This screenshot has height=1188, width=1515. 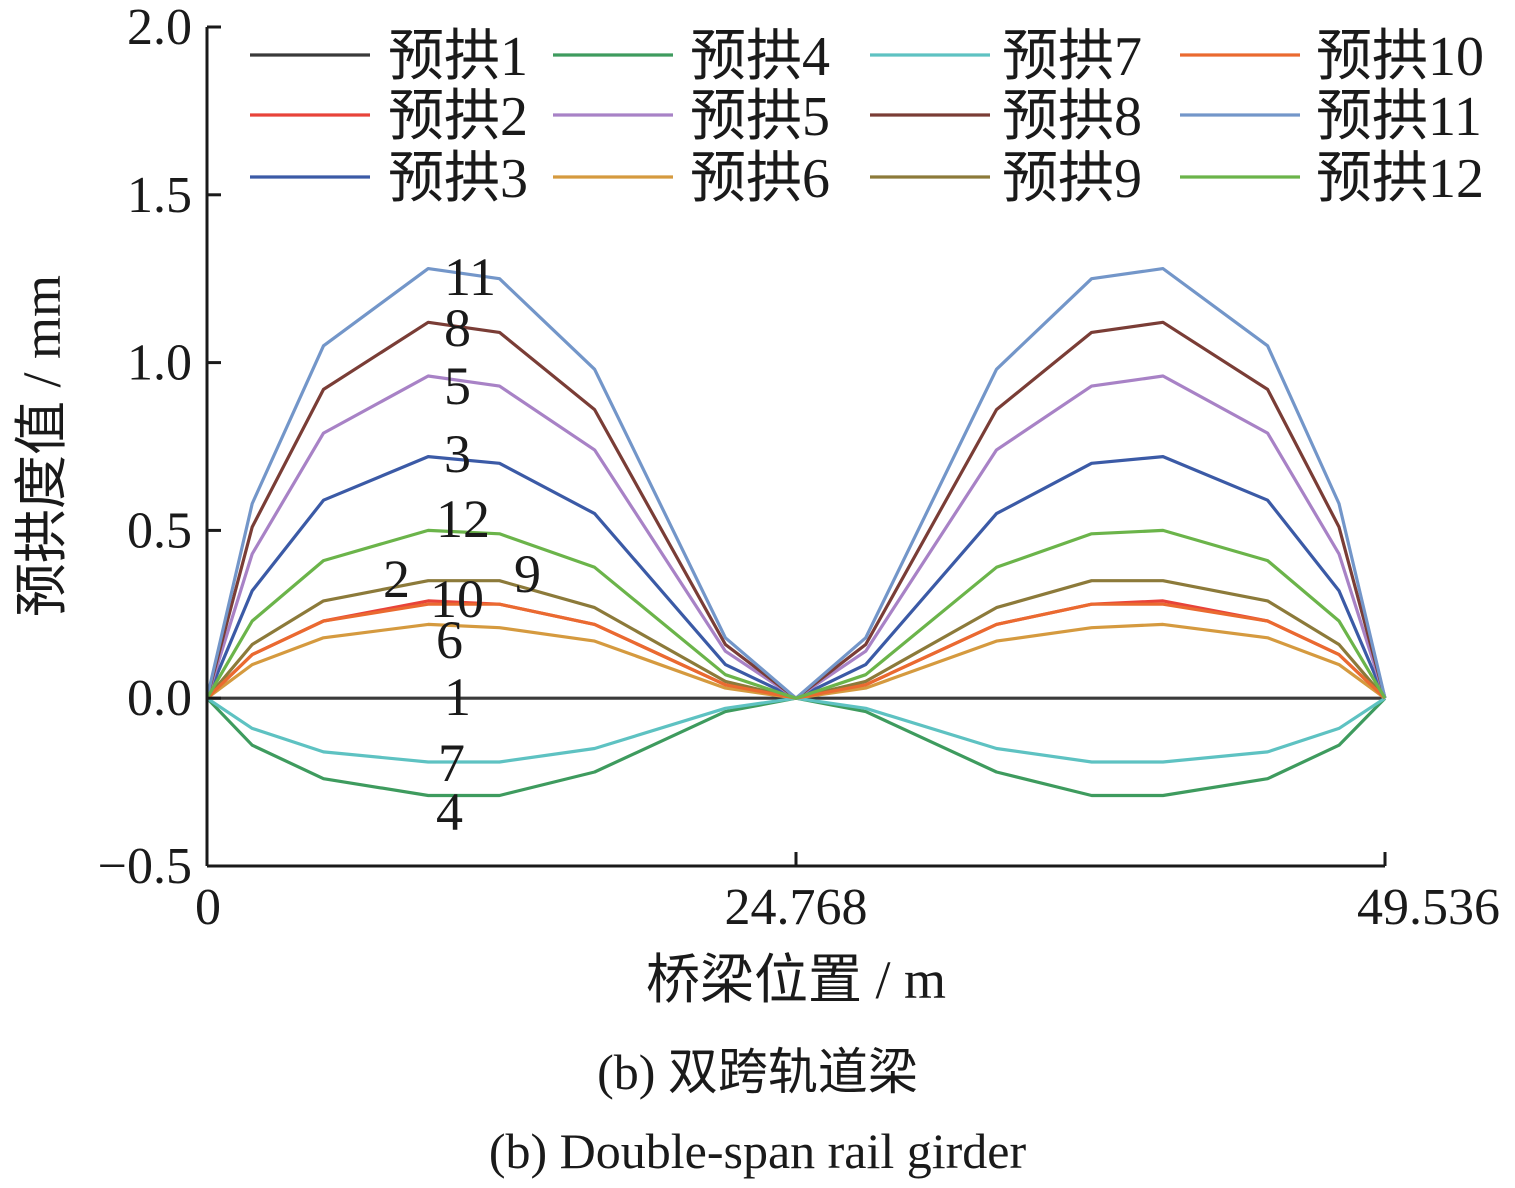 What do you see at coordinates (458, 179) in the screenshot?
I see `legend-label-3: 预拱3` at bounding box center [458, 179].